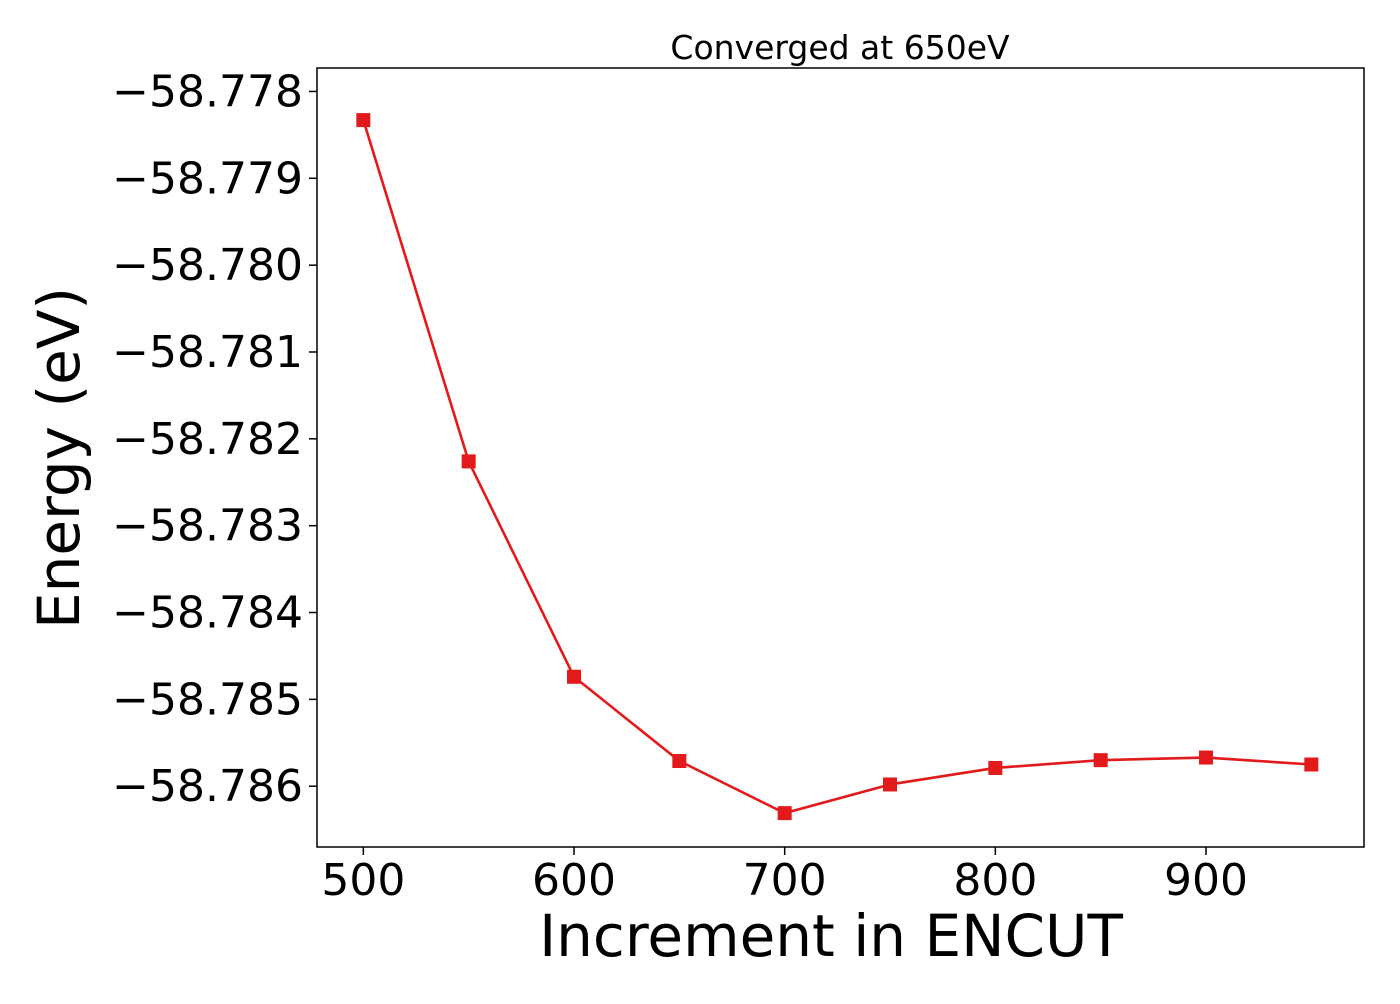 This screenshot has width=1400, height=1004. Describe the element at coordinates (59, 458) in the screenshot. I see `y-axis-label: Energy (eV)` at that location.